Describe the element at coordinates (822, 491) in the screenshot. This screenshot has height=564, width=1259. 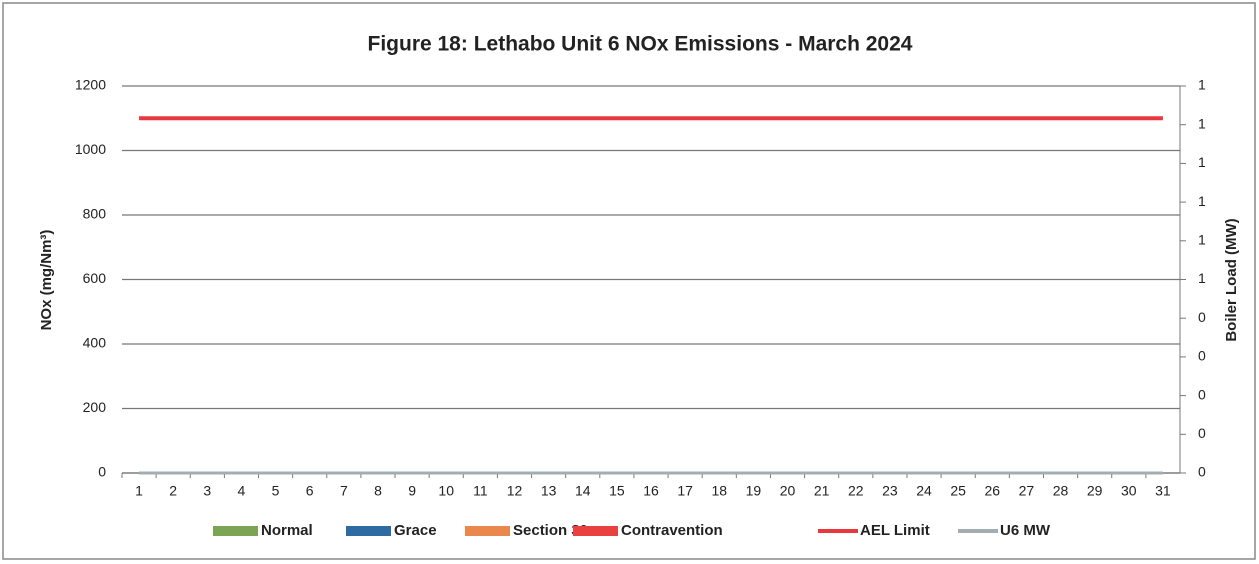
I see `x-tick-label: 21` at that location.